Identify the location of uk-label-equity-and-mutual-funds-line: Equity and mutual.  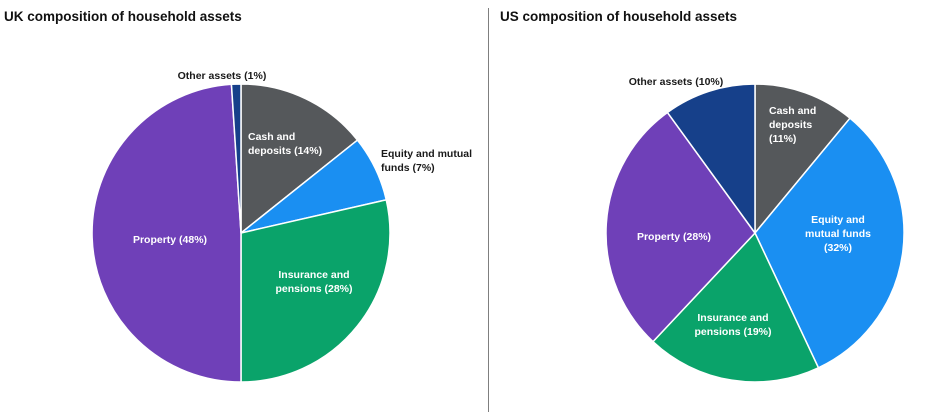
(426, 154).